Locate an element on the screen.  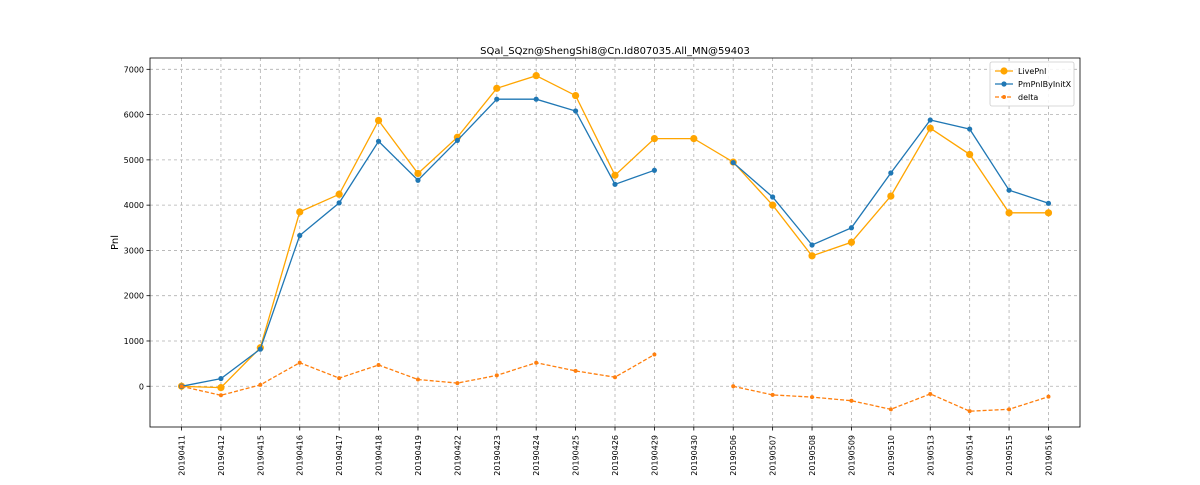
legend: LivePnl PmPnlByInitX delta is located at coordinates (1032, 84).